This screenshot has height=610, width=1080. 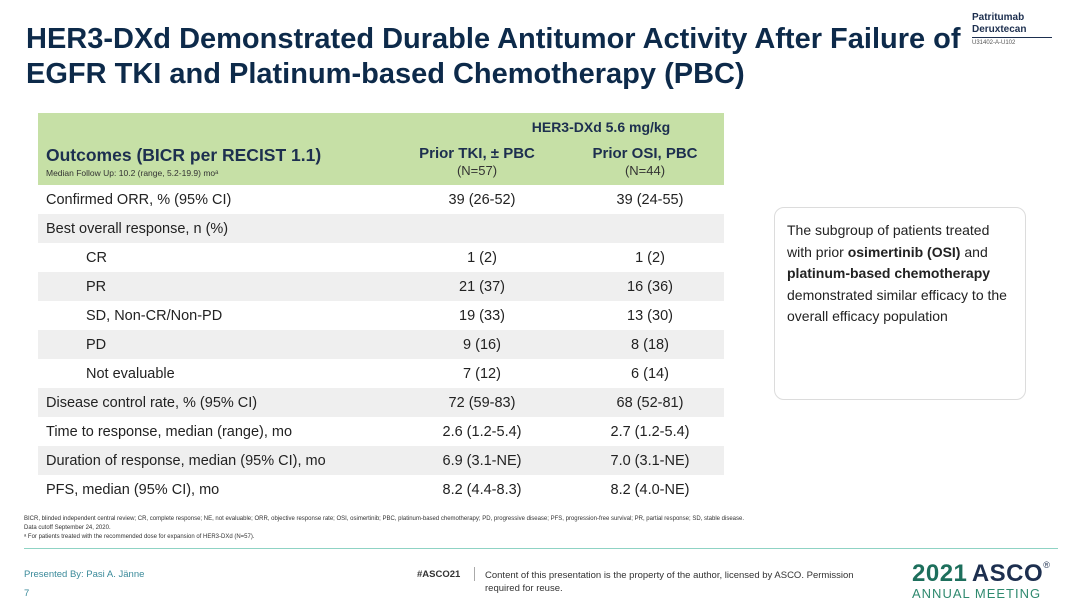 I want to click on presenter: Presented By: Pasi A. Jänne, so click(x=84, y=574).